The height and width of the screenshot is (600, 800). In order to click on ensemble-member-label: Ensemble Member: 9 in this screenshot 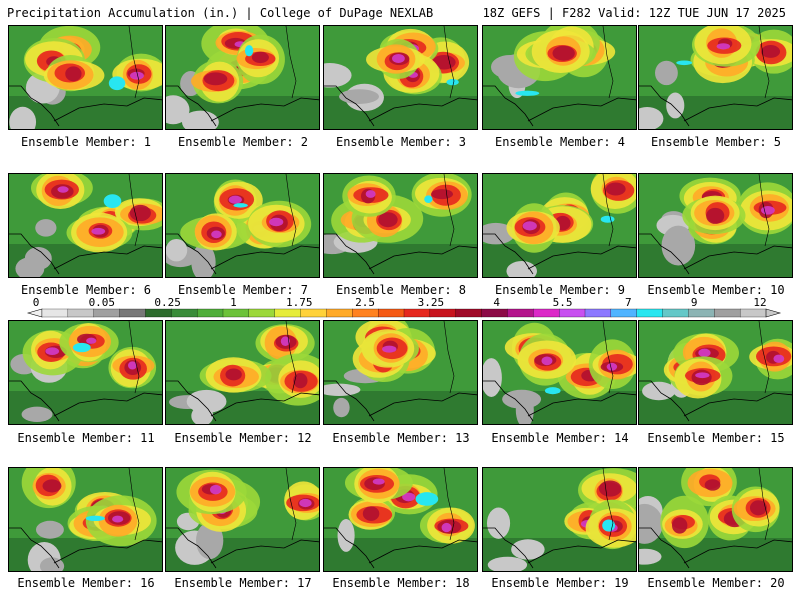, I will do `click(560, 290)`.